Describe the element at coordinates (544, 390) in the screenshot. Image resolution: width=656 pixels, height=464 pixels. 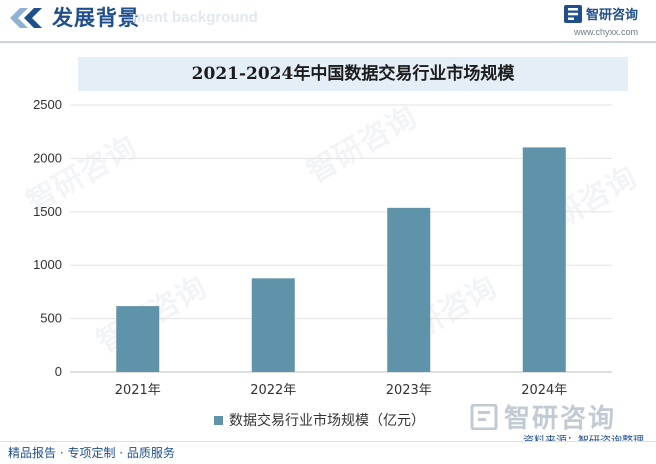
I see `x-tick-label: 2024年` at that location.